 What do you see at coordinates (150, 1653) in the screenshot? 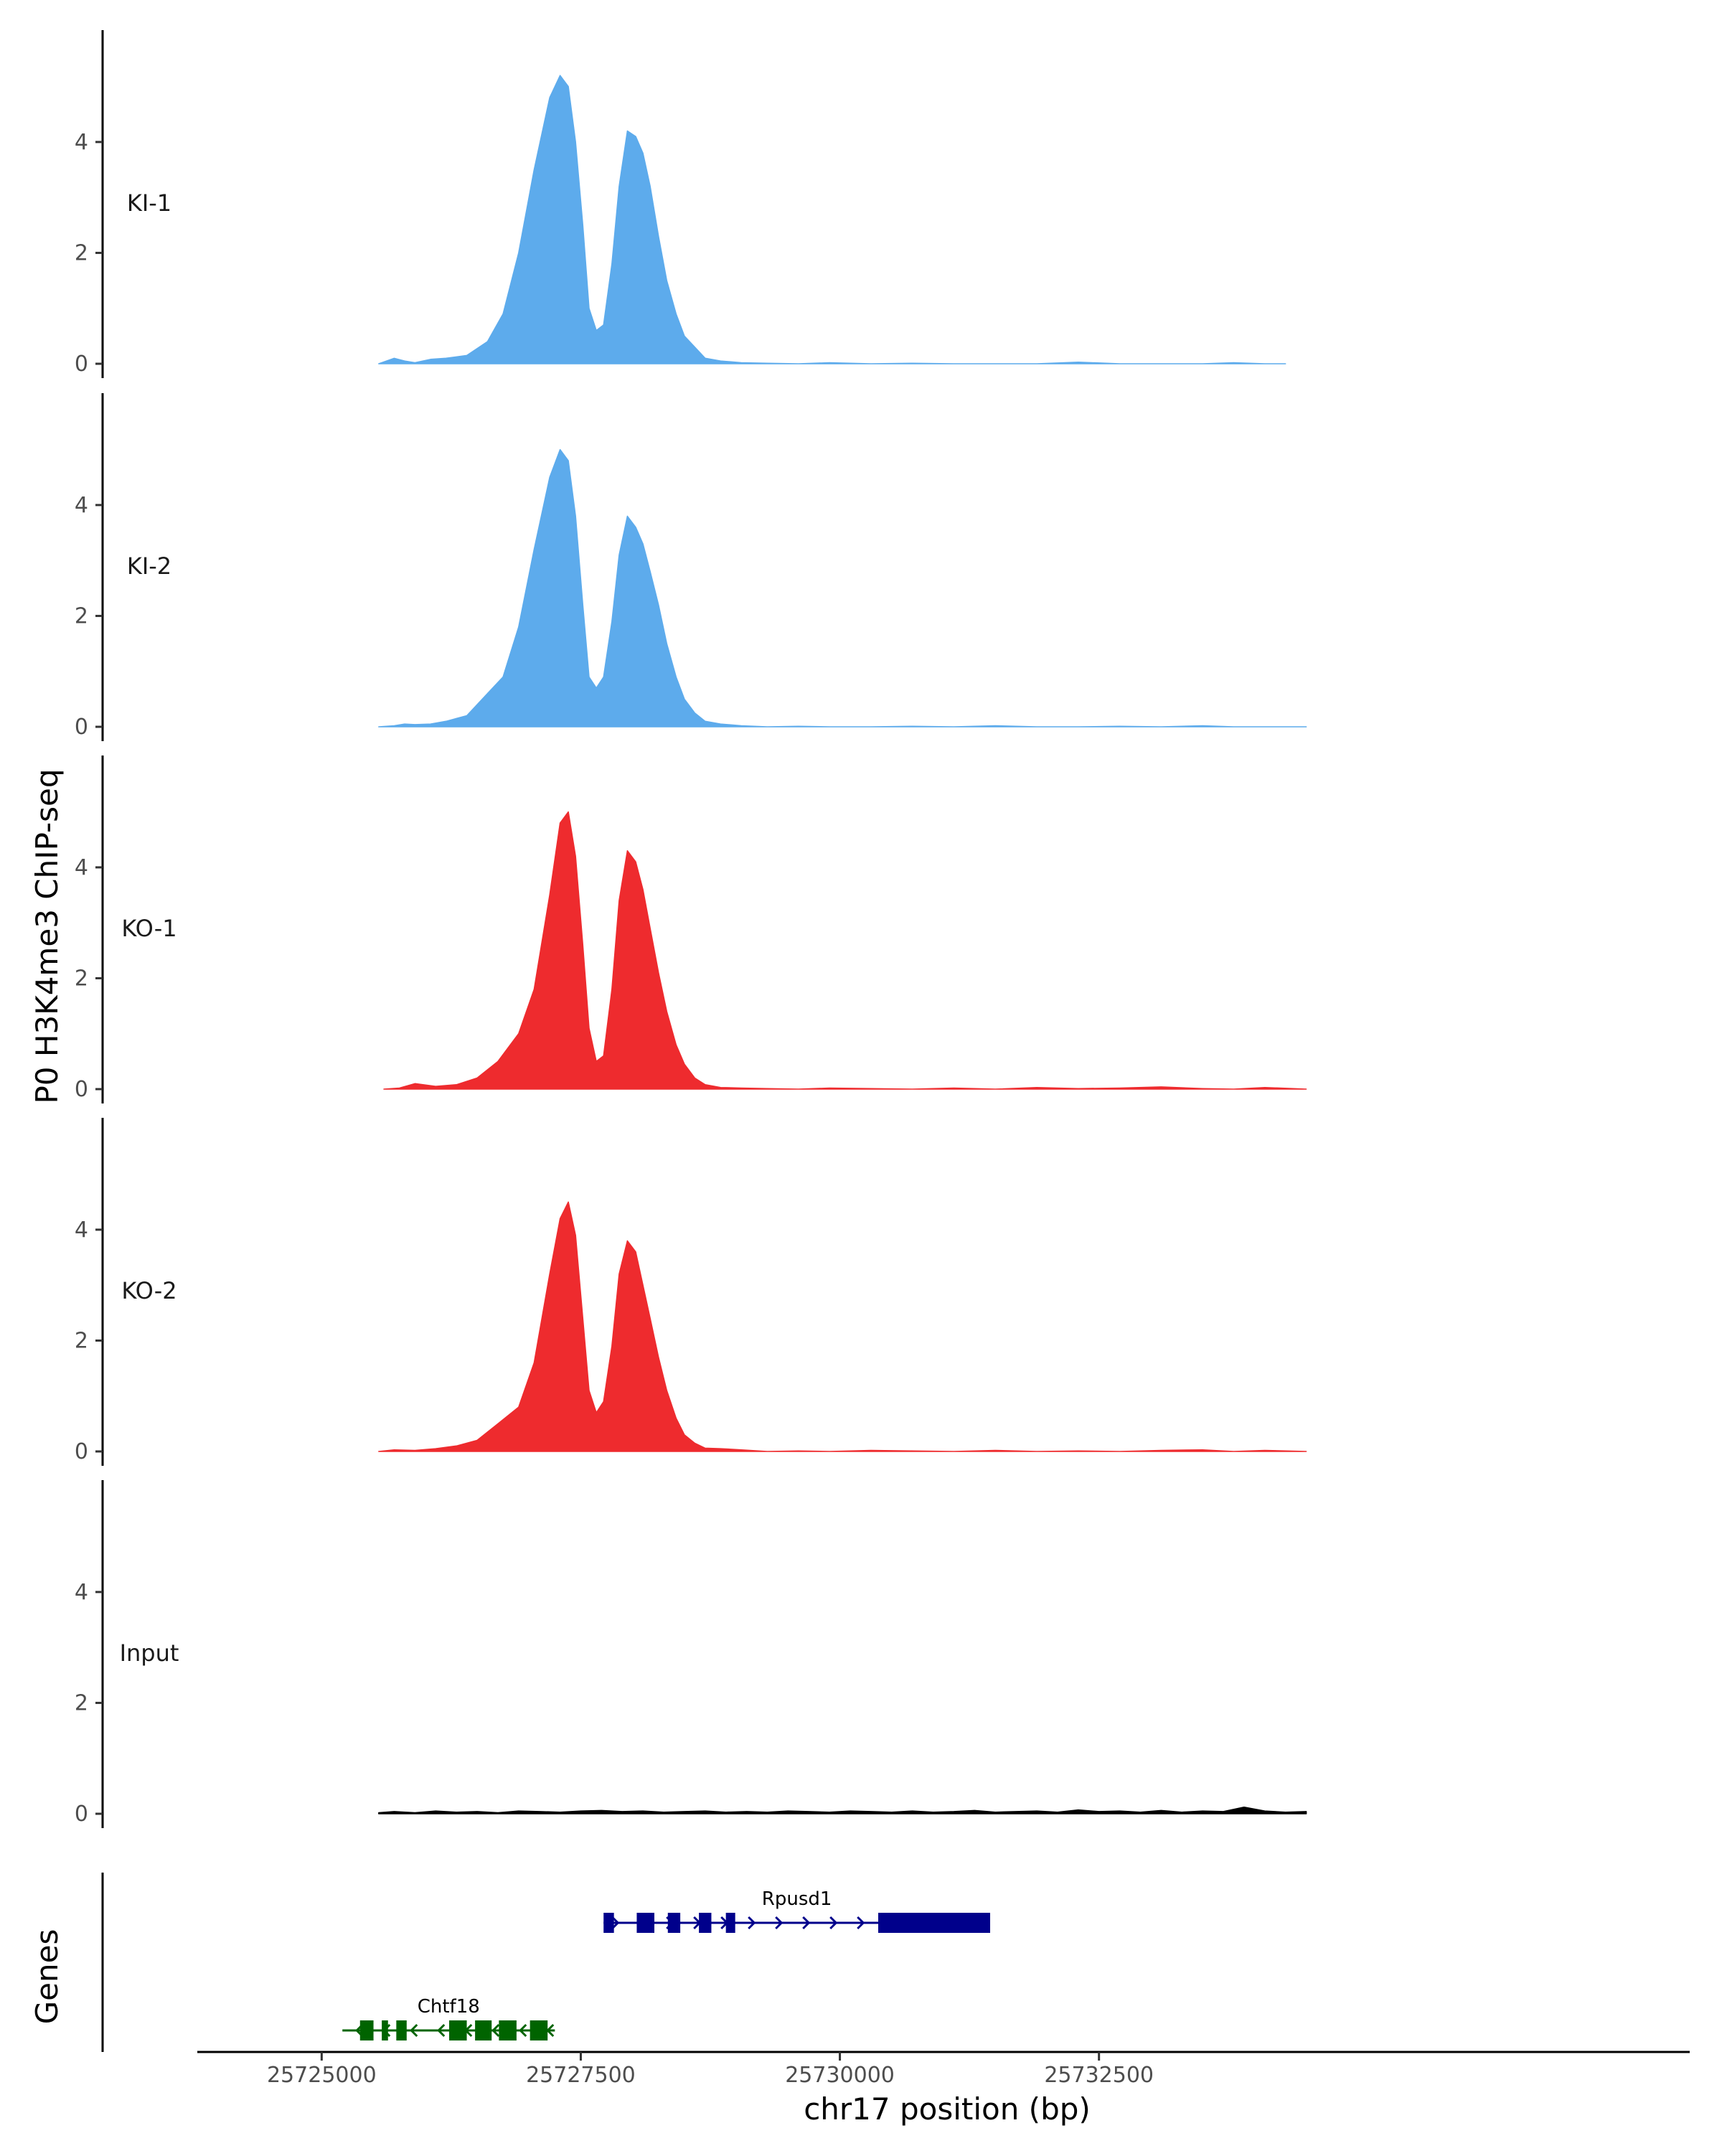
I see `track-label: Input` at bounding box center [150, 1653].